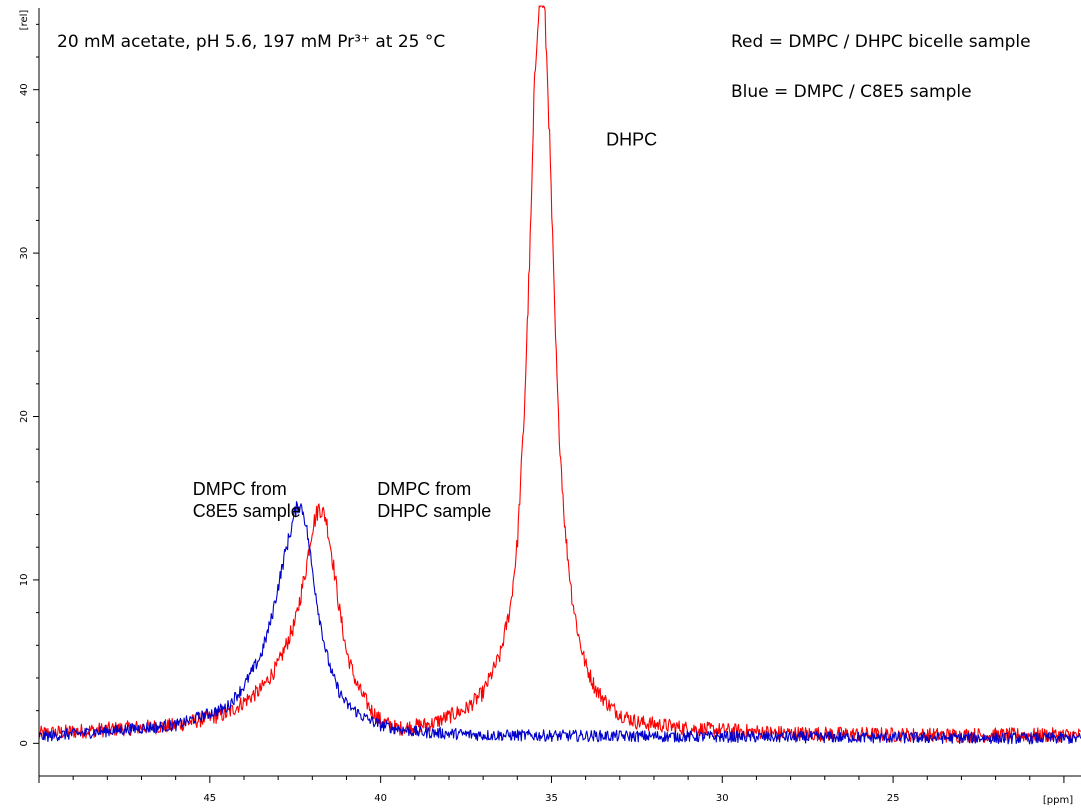 The image size is (1081, 812). What do you see at coordinates (881, 42) in the screenshot?
I see `legend-entry-red: Red = DMPC / DHPC bicelle sample` at bounding box center [881, 42].